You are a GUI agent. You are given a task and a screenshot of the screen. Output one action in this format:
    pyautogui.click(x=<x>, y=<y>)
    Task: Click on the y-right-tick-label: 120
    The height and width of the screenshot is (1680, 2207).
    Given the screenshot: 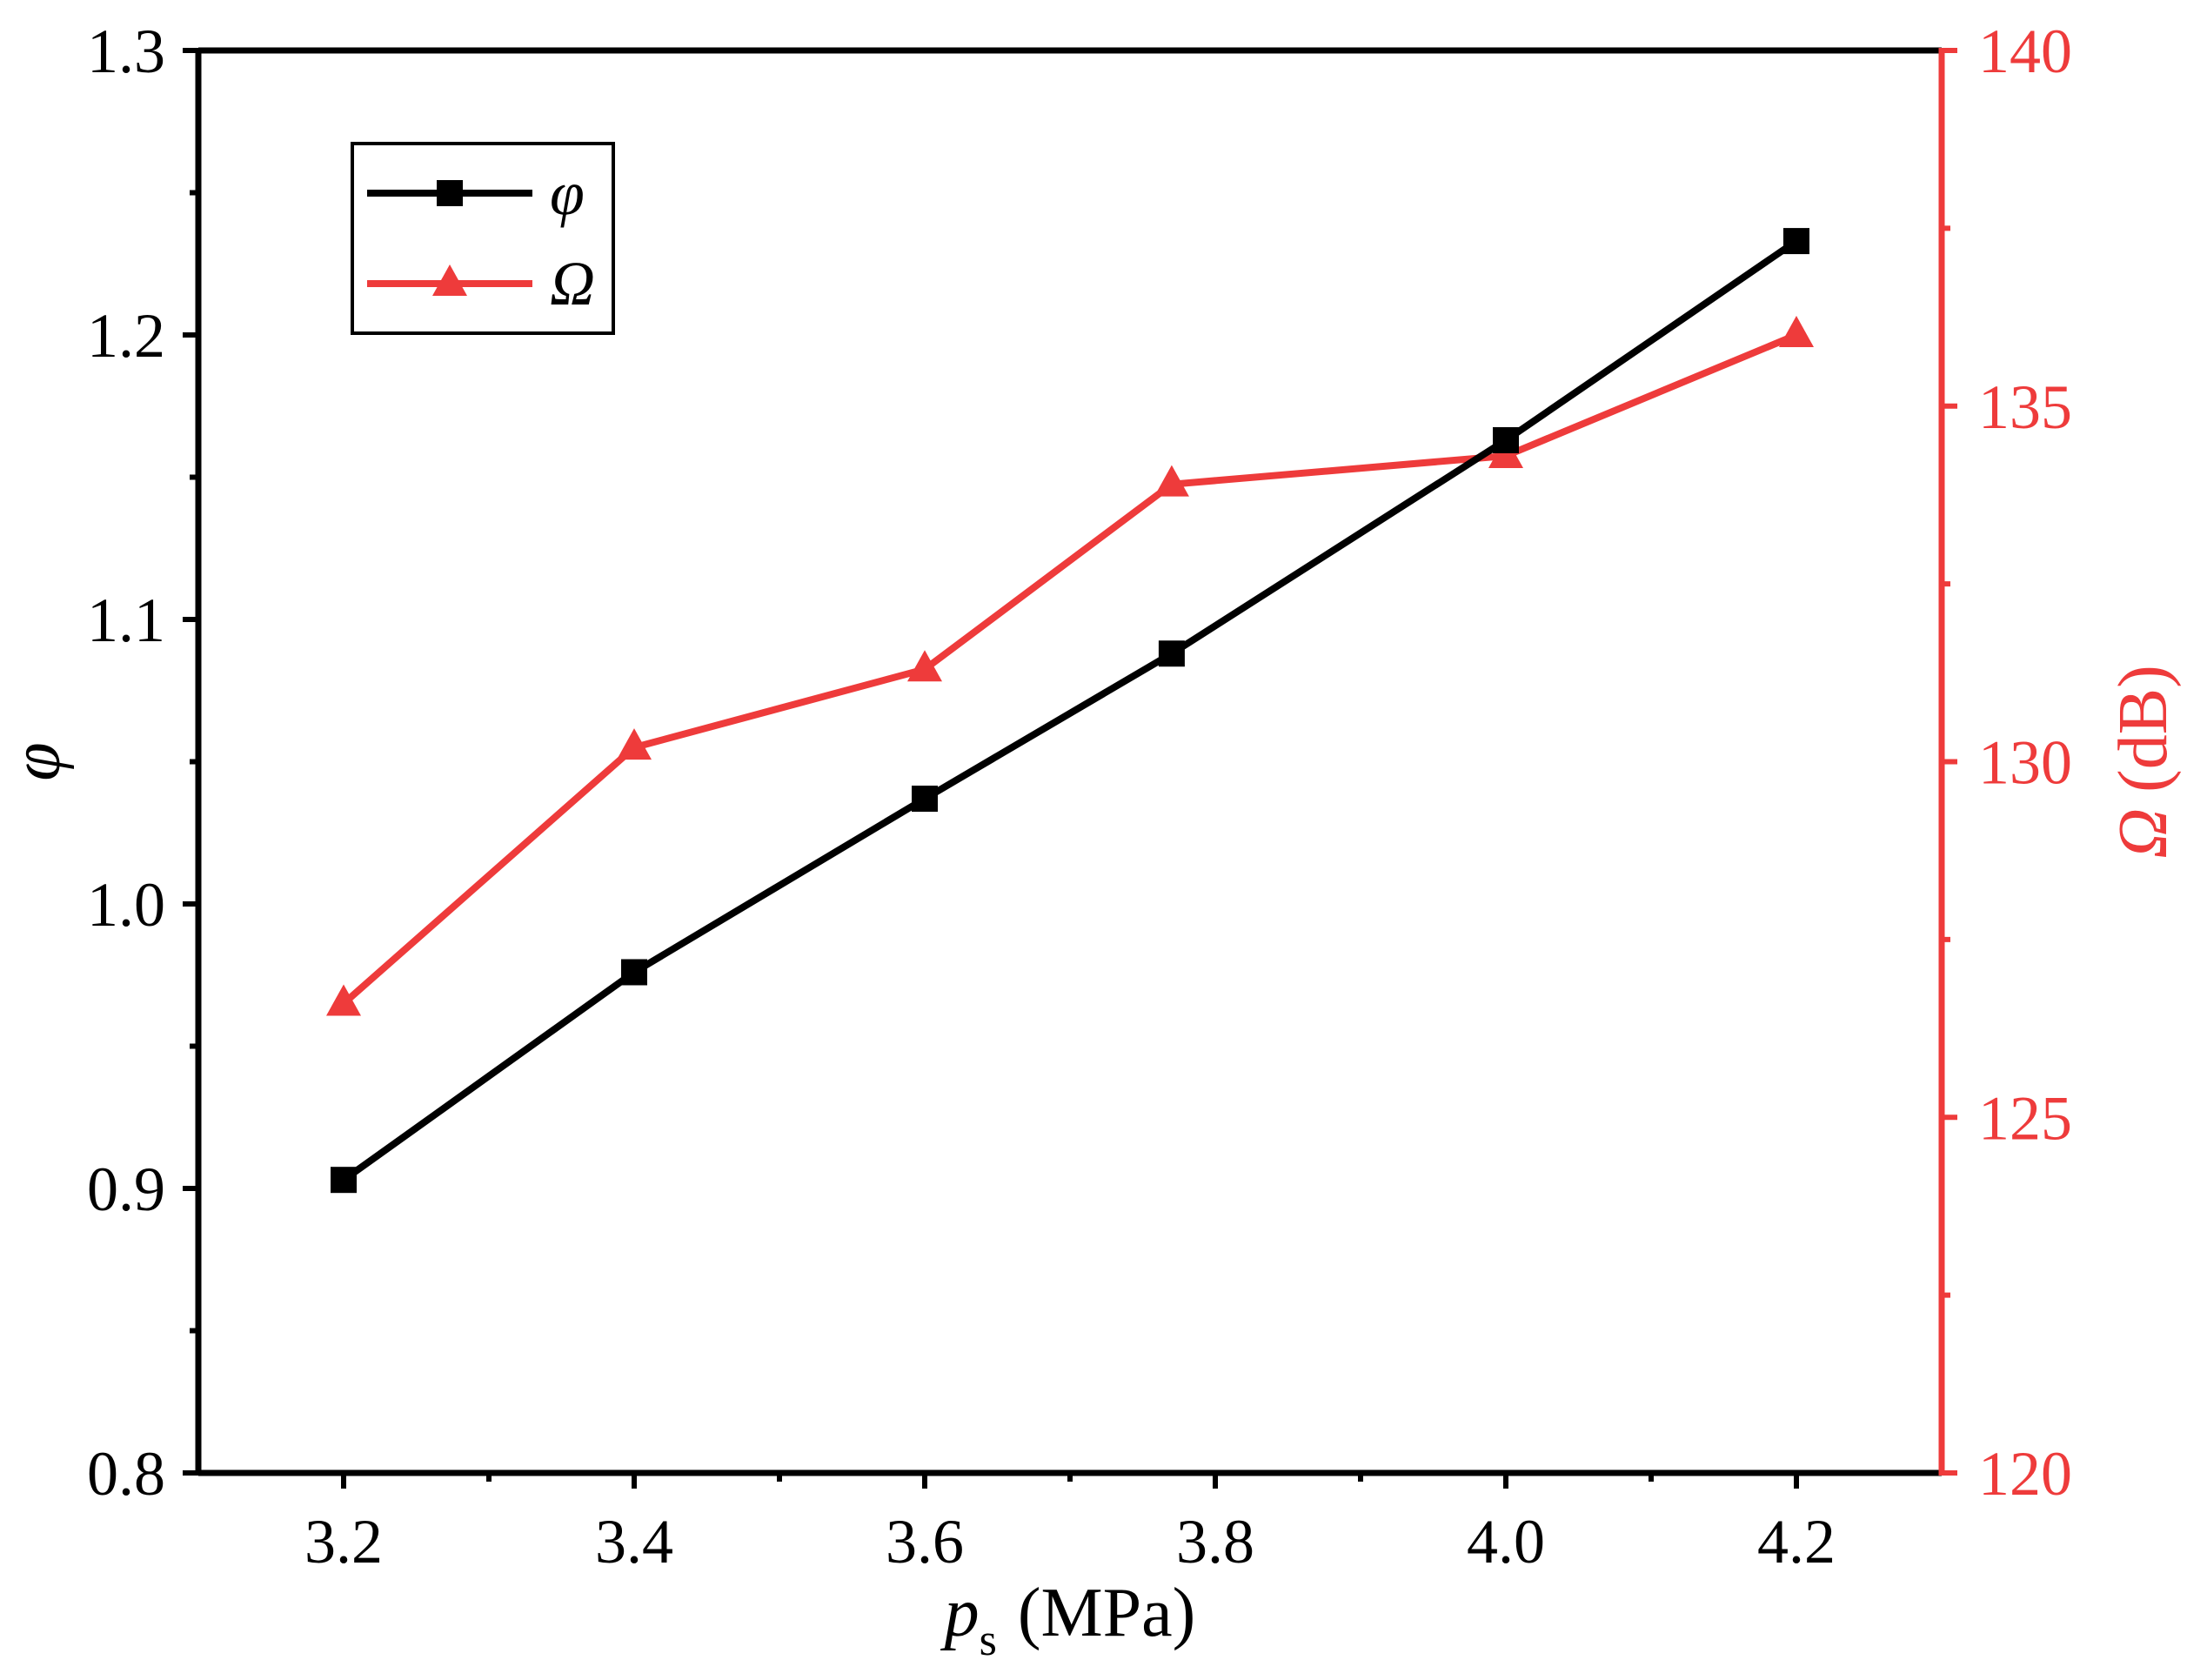 What is the action you would take?
    pyautogui.click(x=2025, y=1474)
    